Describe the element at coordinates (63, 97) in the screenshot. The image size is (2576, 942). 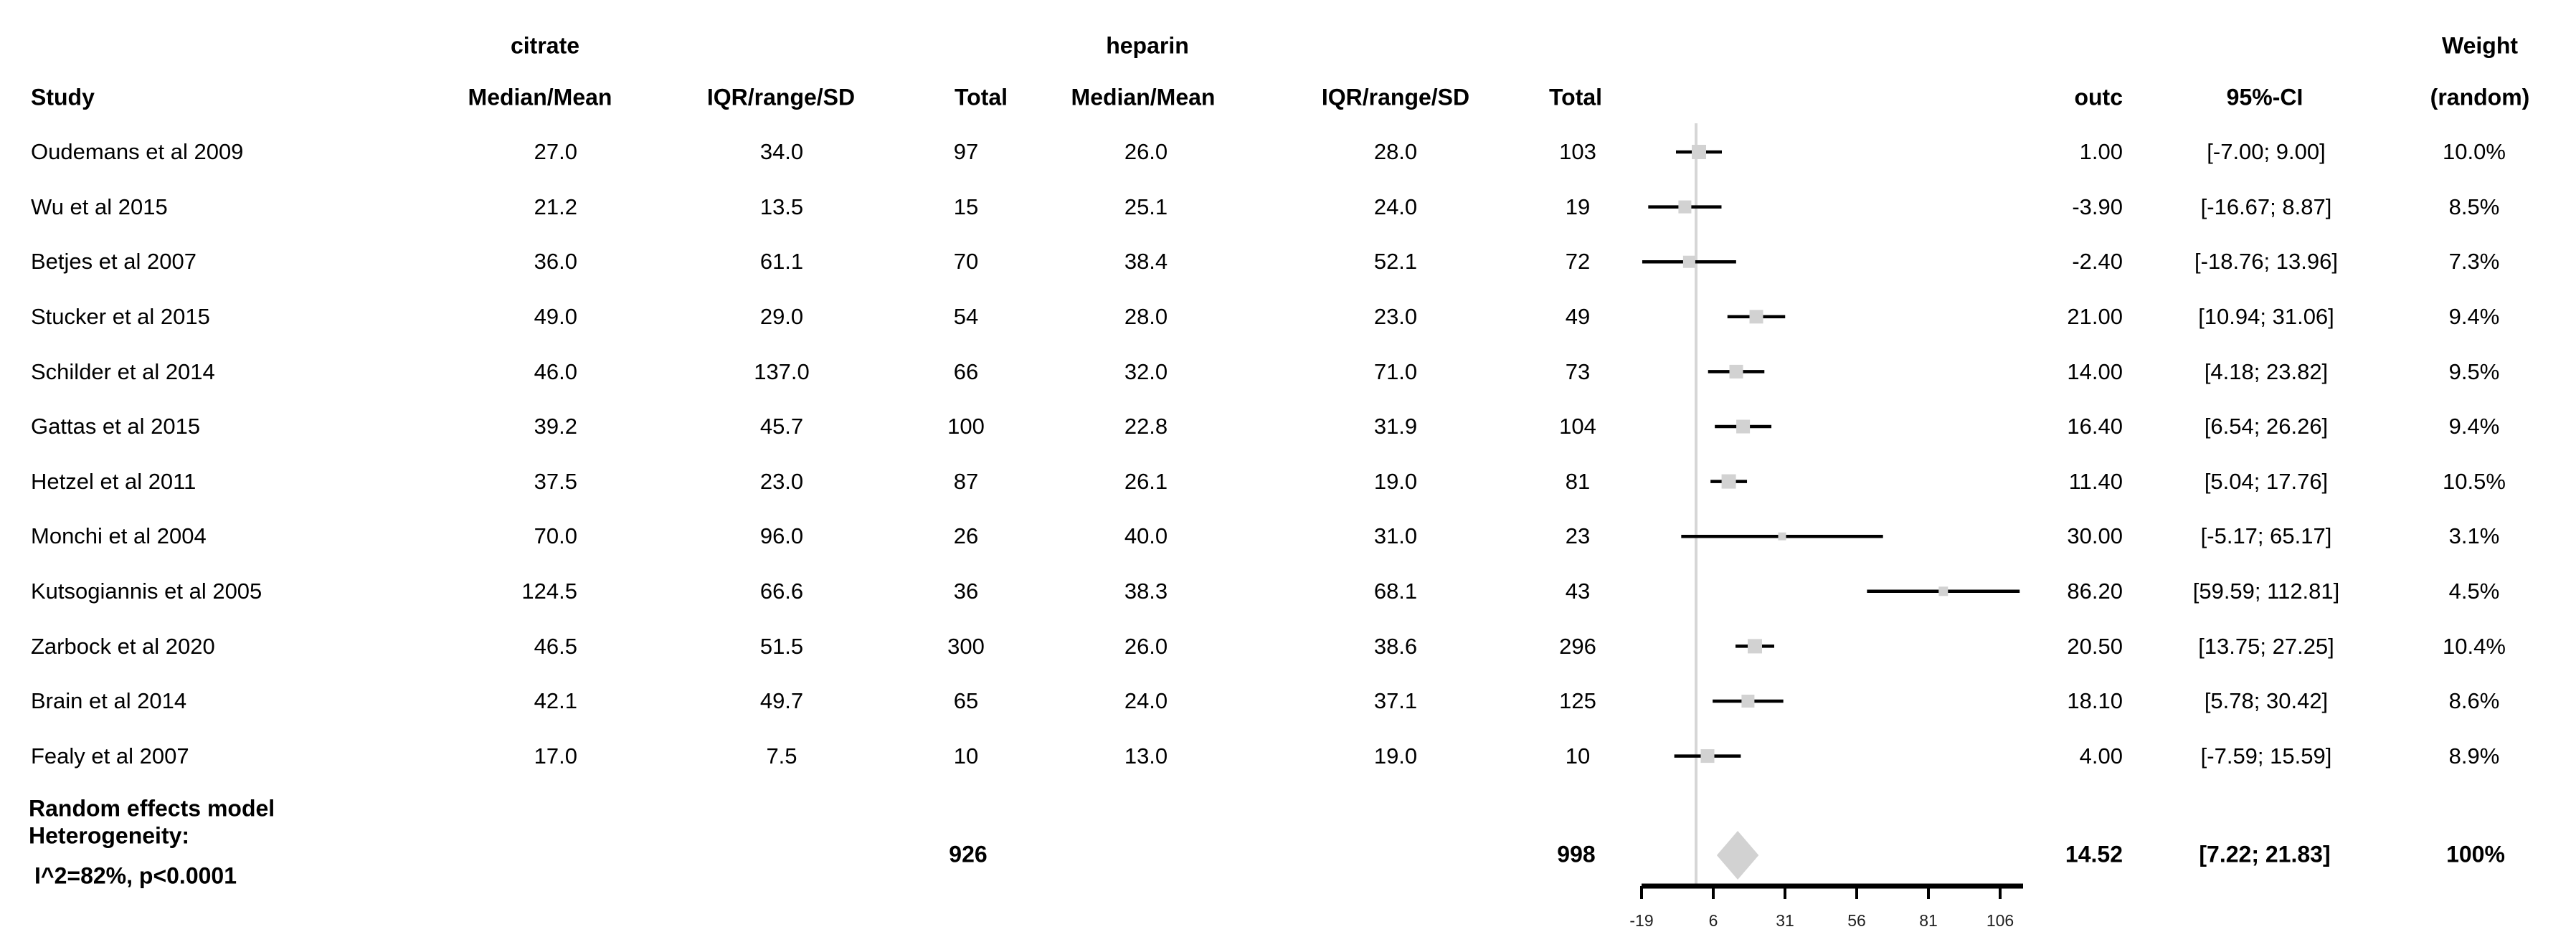
I see `column-header-study: Study` at that location.